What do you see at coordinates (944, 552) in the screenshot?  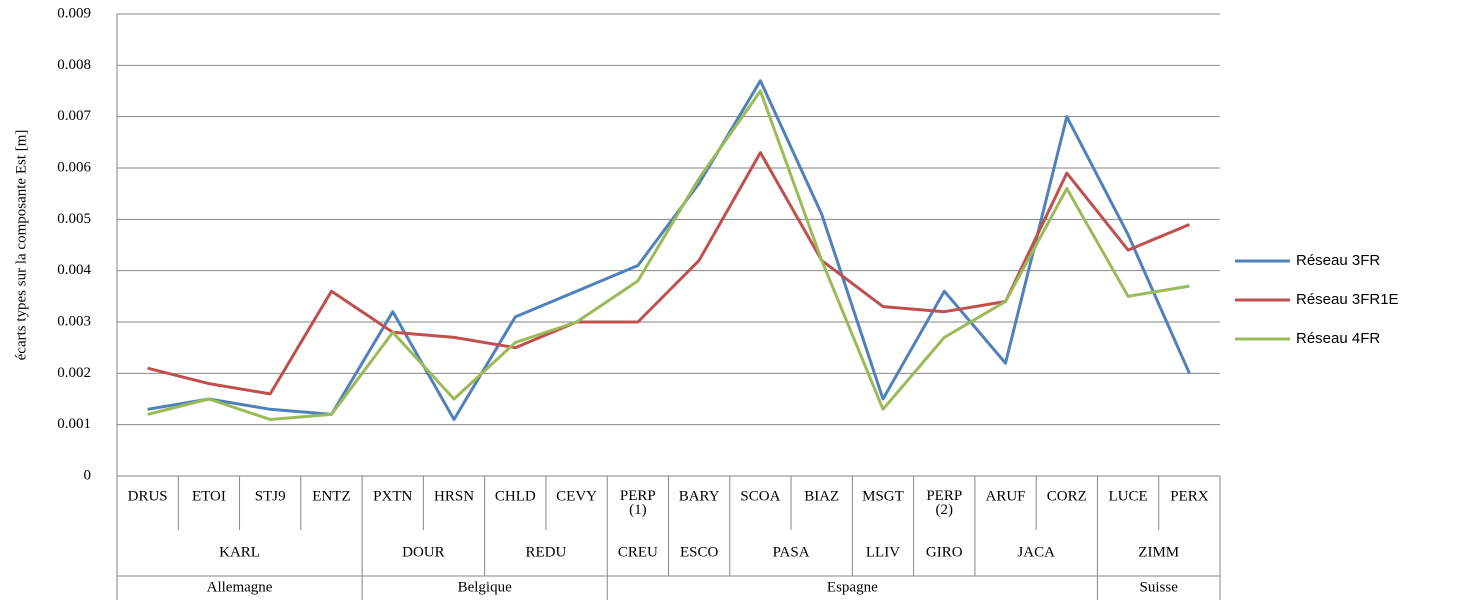 I see `group-label: GIRO` at bounding box center [944, 552].